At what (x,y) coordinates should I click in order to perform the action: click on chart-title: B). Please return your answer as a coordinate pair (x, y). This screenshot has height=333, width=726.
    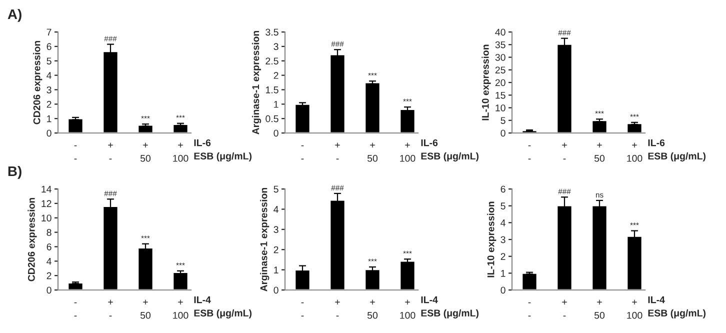
    Looking at the image, I should click on (15, 172).